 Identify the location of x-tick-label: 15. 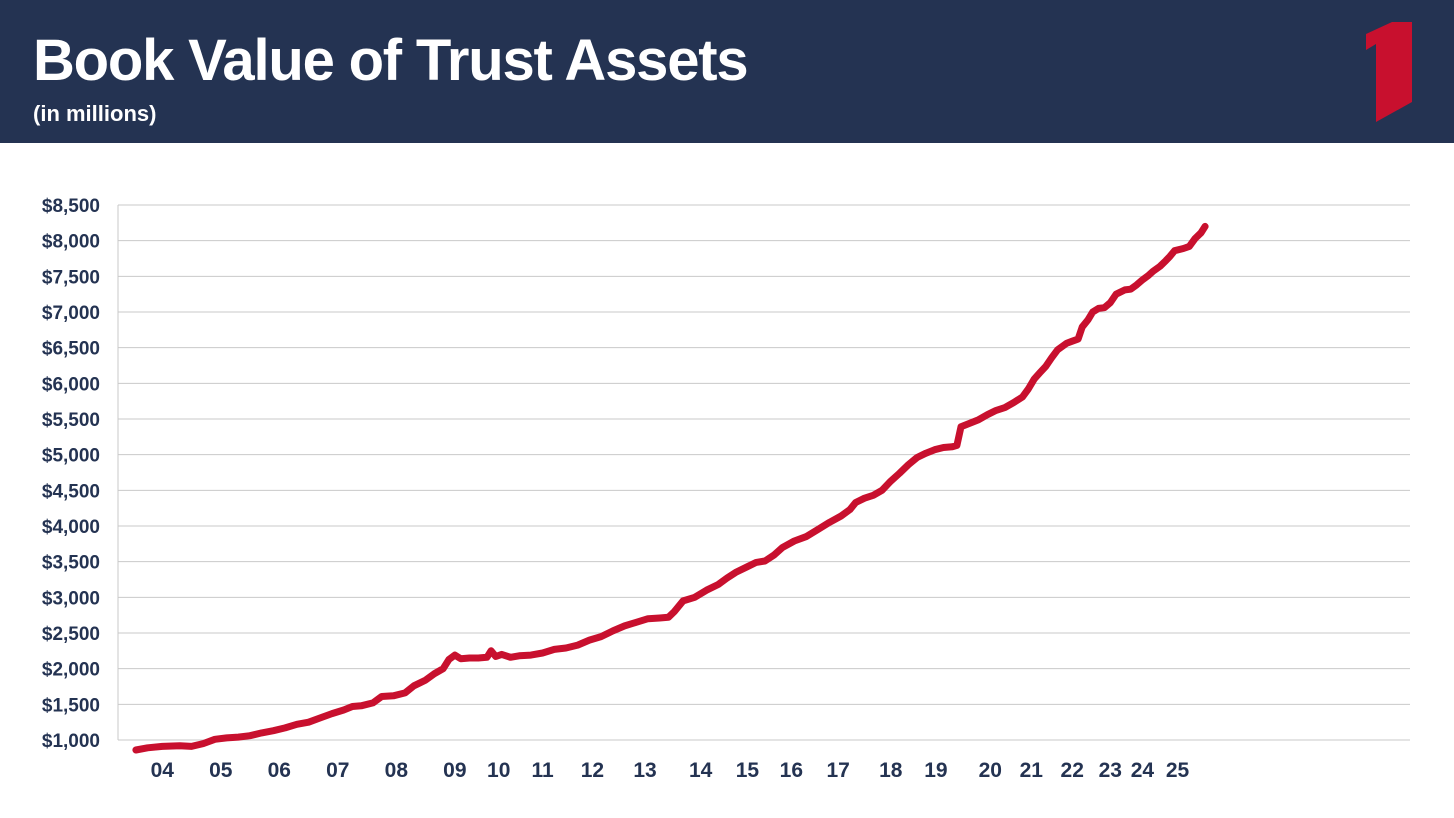
(748, 770).